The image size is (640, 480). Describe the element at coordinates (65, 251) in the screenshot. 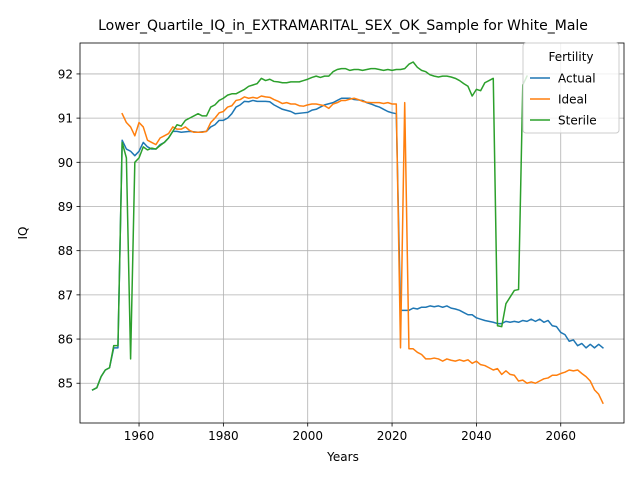

I see `y-tick-label: 88` at that location.